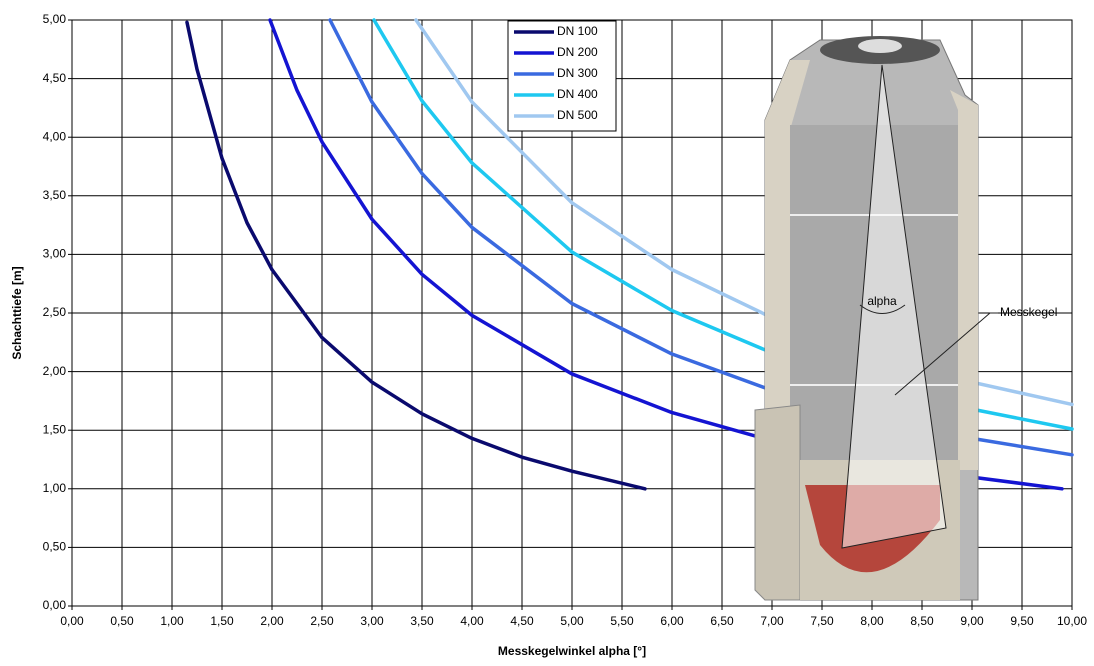 The width and height of the screenshot is (1094, 666). What do you see at coordinates (272, 621) in the screenshot?
I see `x-tick-label: 2,00` at bounding box center [272, 621].